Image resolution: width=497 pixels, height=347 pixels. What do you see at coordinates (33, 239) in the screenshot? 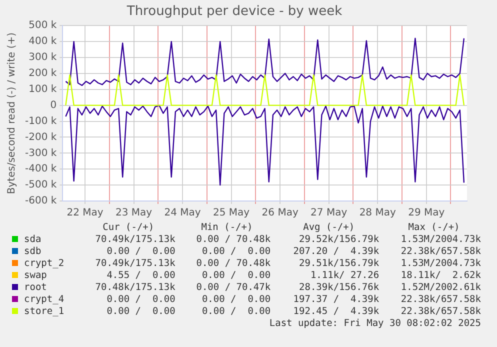
I see `category-label: sda` at bounding box center [33, 239].